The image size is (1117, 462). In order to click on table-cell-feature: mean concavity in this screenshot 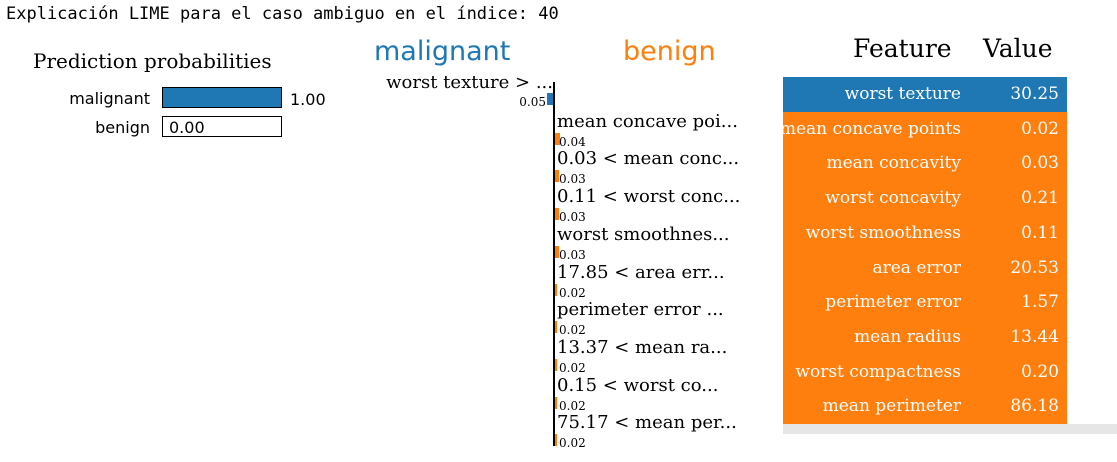, I will do `click(893, 163)`.